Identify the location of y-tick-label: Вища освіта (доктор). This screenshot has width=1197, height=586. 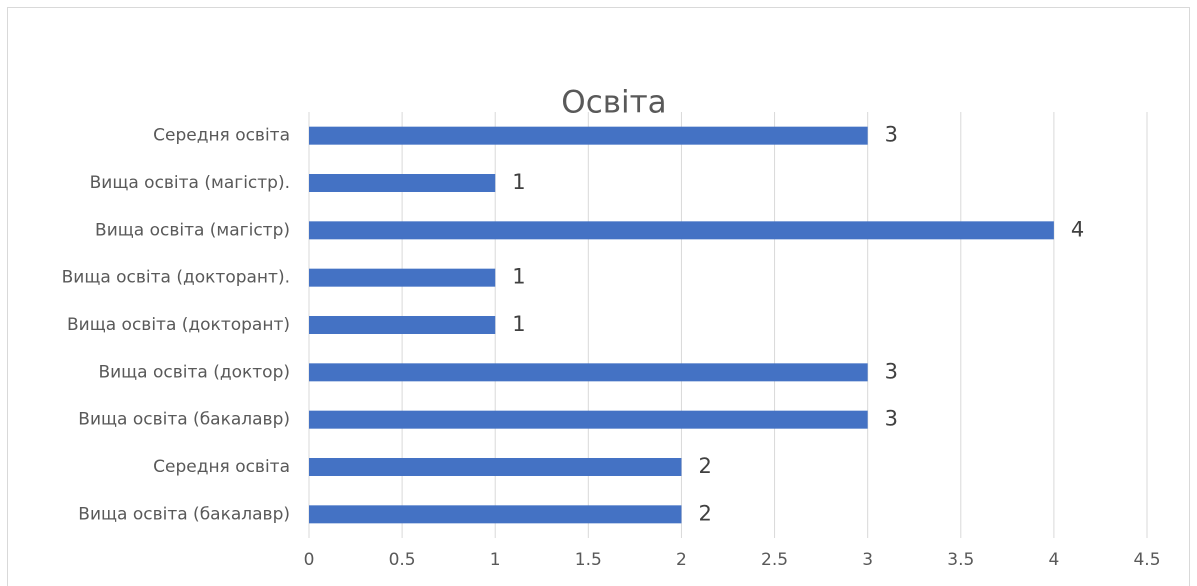
(194, 372).